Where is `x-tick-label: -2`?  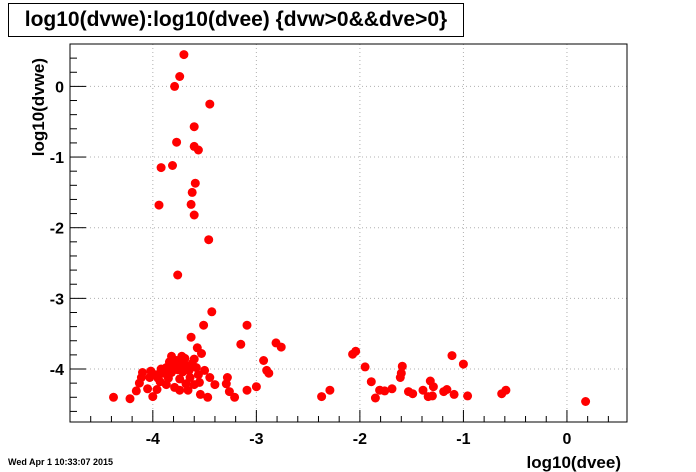
x-tick-label: -2 is located at coordinates (360, 439).